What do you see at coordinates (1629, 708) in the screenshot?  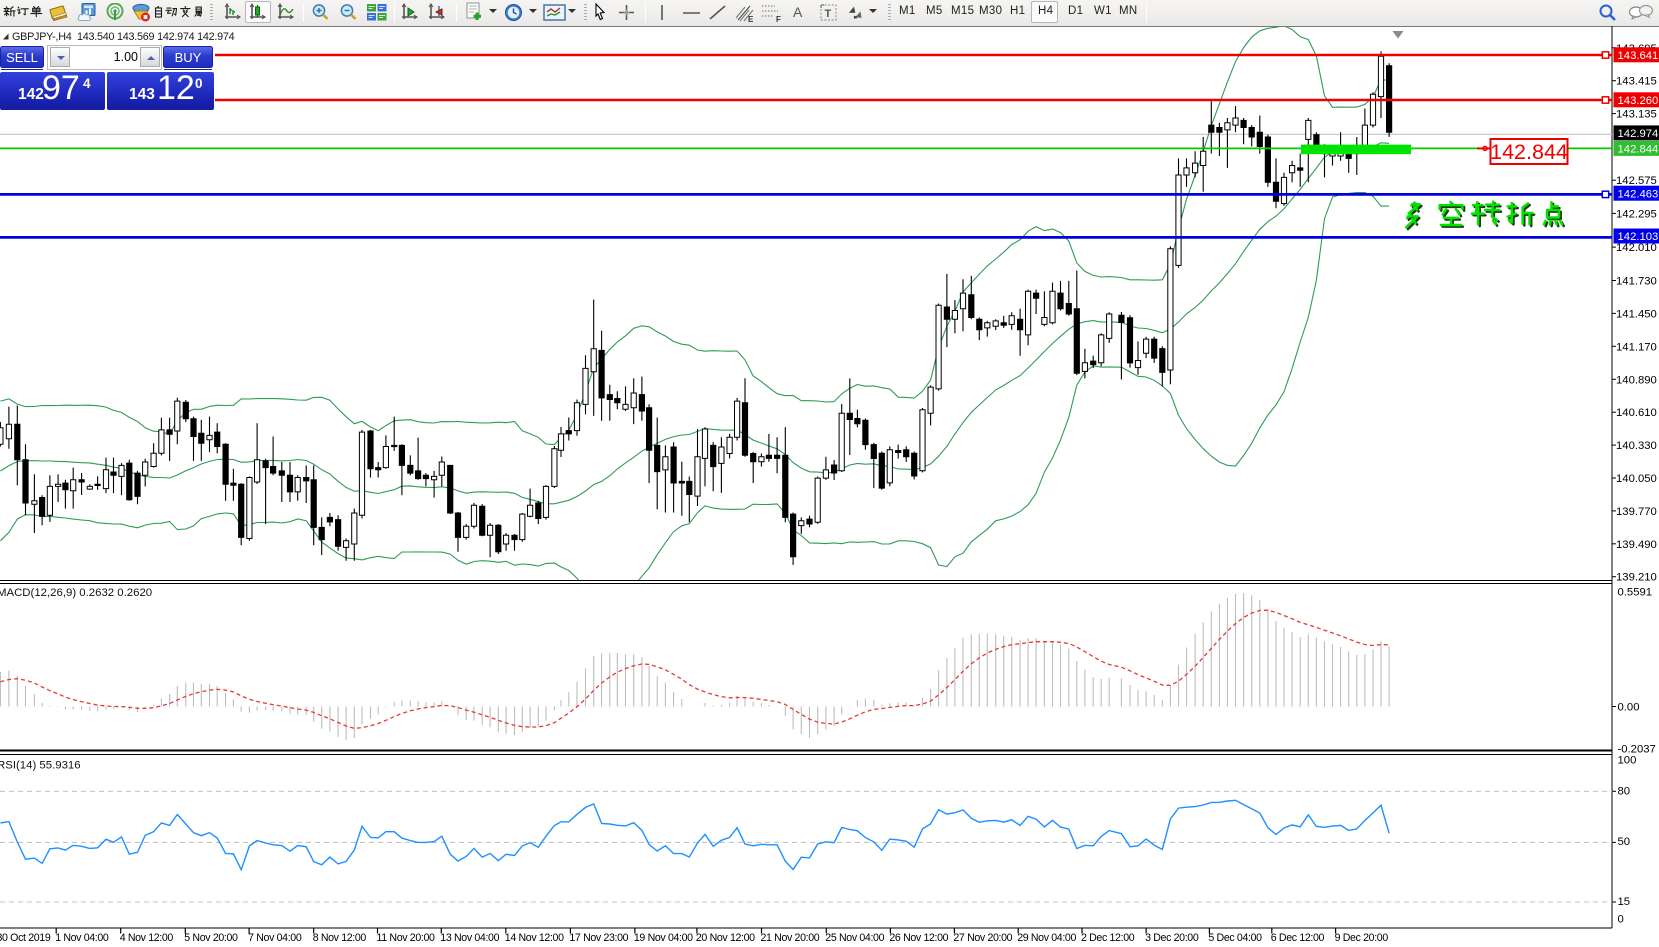 I see `svg-text: 0.00` at bounding box center [1629, 708].